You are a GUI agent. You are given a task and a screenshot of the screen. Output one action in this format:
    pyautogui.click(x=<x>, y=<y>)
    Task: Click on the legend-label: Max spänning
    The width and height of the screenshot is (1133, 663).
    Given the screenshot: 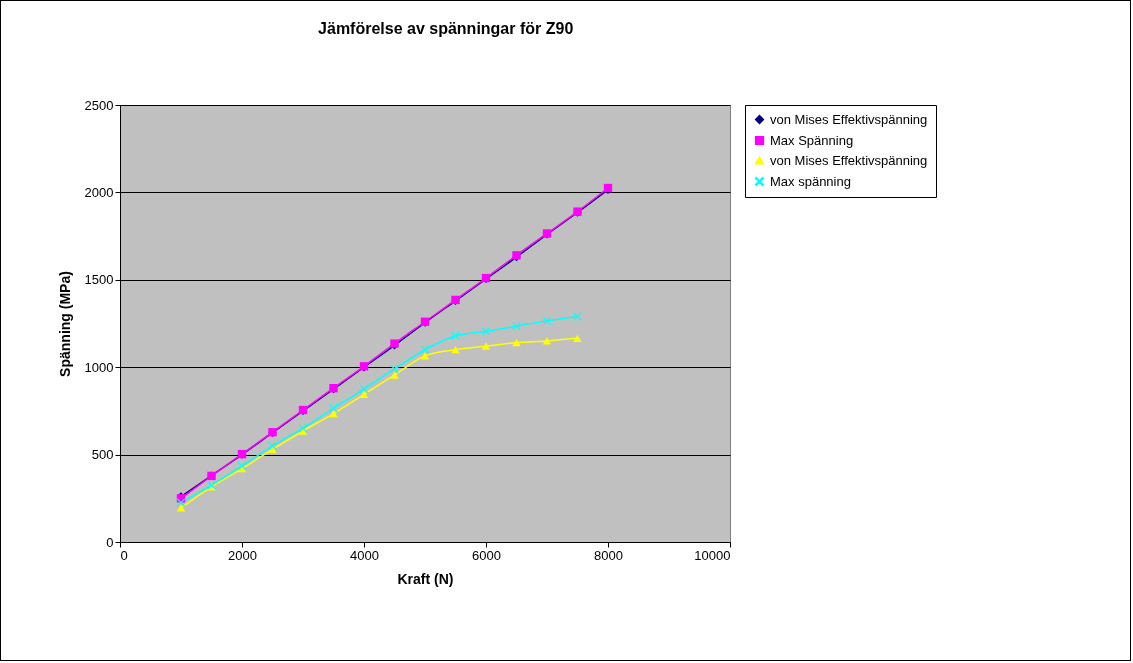 What is the action you would take?
    pyautogui.click(x=810, y=181)
    